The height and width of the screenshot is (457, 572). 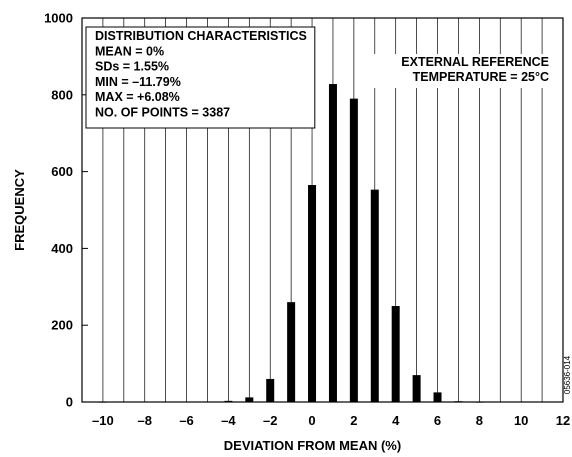 What do you see at coordinates (270, 420) in the screenshot?
I see `x-tick-label: –2` at bounding box center [270, 420].